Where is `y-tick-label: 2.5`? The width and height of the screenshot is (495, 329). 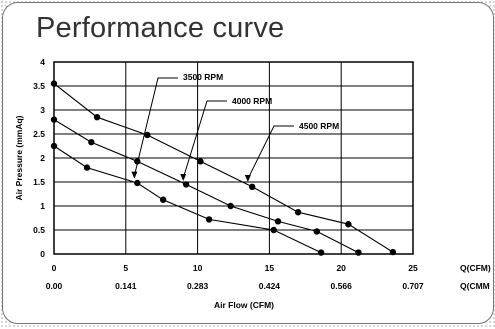
y-tick-label: 2.5 is located at coordinates (39, 134).